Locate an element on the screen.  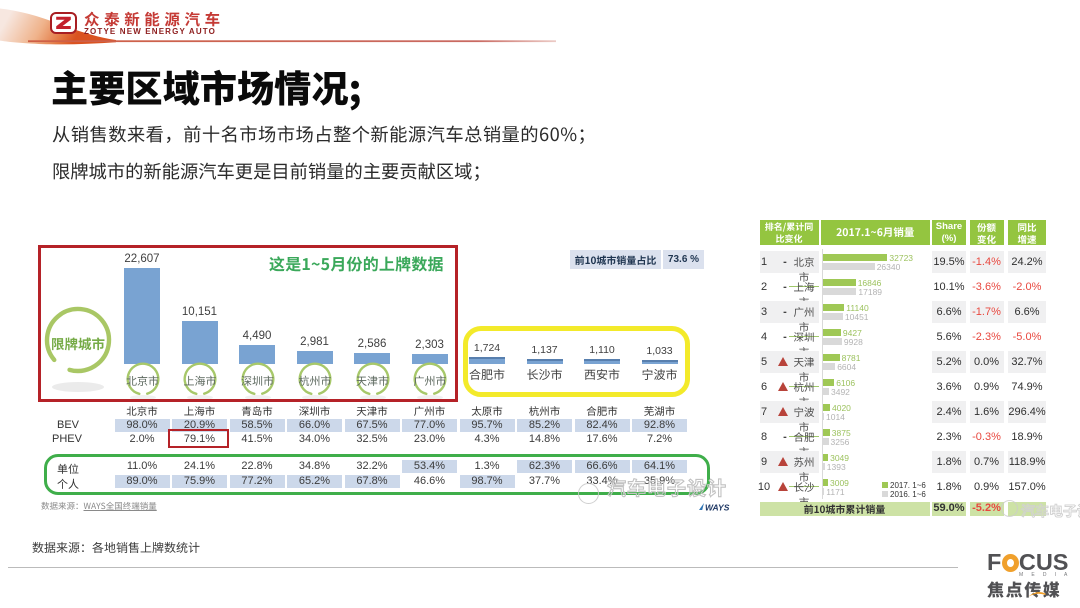
svg-text: WAYS is located at coordinates (717, 508).